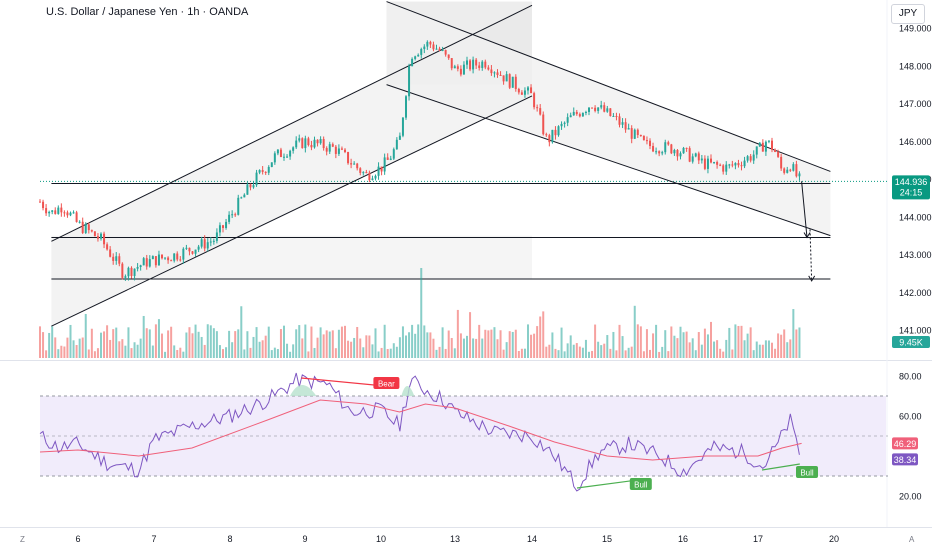 Image resolution: width=932 pixels, height=550 pixels. Describe the element at coordinates (911, 342) in the screenshot. I see `volume-badge-bg` at that location.